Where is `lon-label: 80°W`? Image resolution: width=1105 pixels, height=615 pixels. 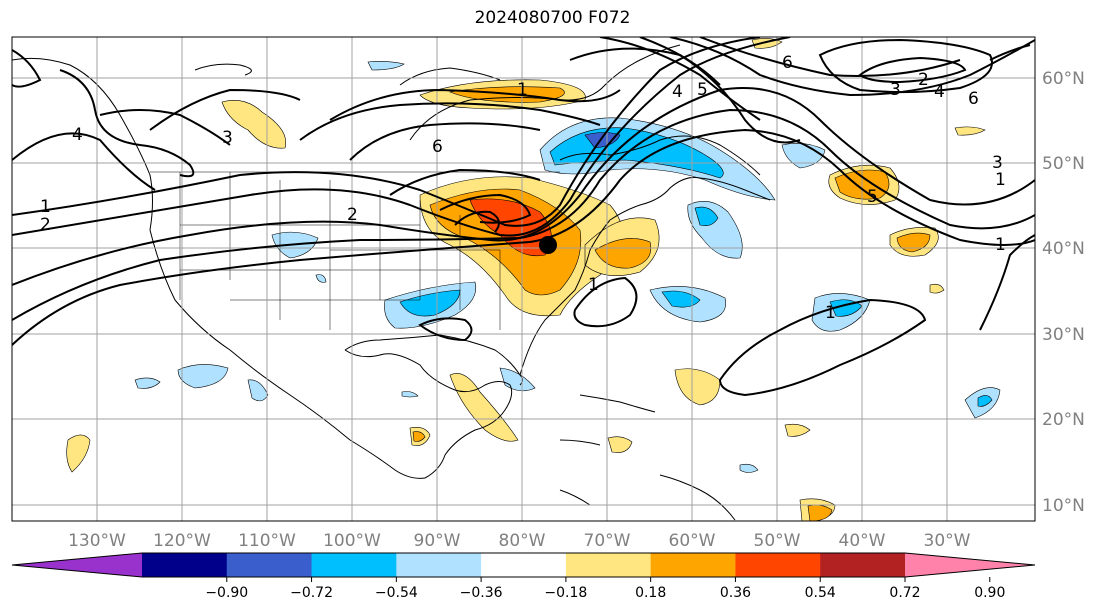 lon-label: 80°W is located at coordinates (522, 541).